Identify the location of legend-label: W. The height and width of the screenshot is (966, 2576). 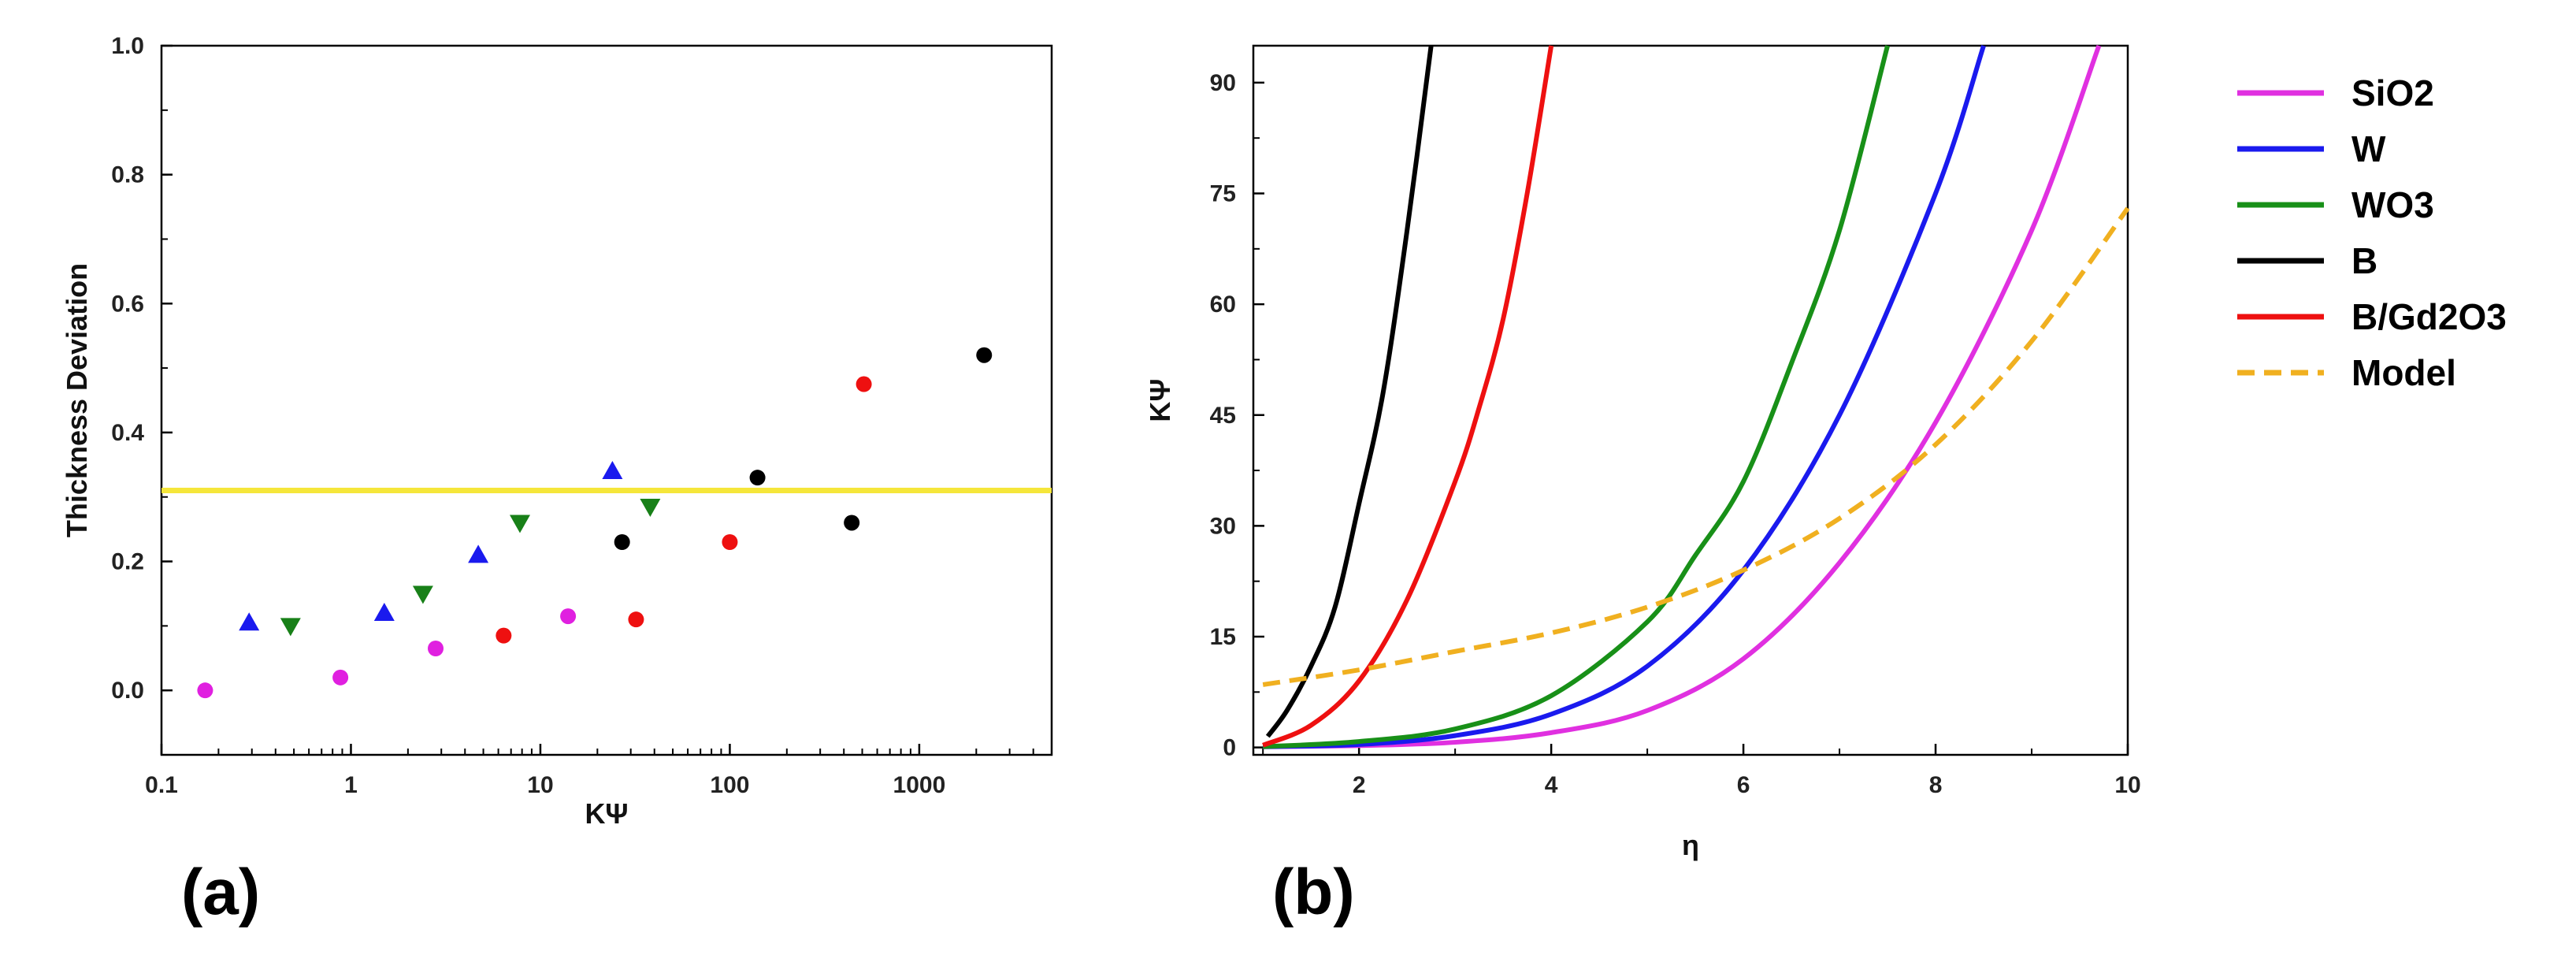
(2368, 148).